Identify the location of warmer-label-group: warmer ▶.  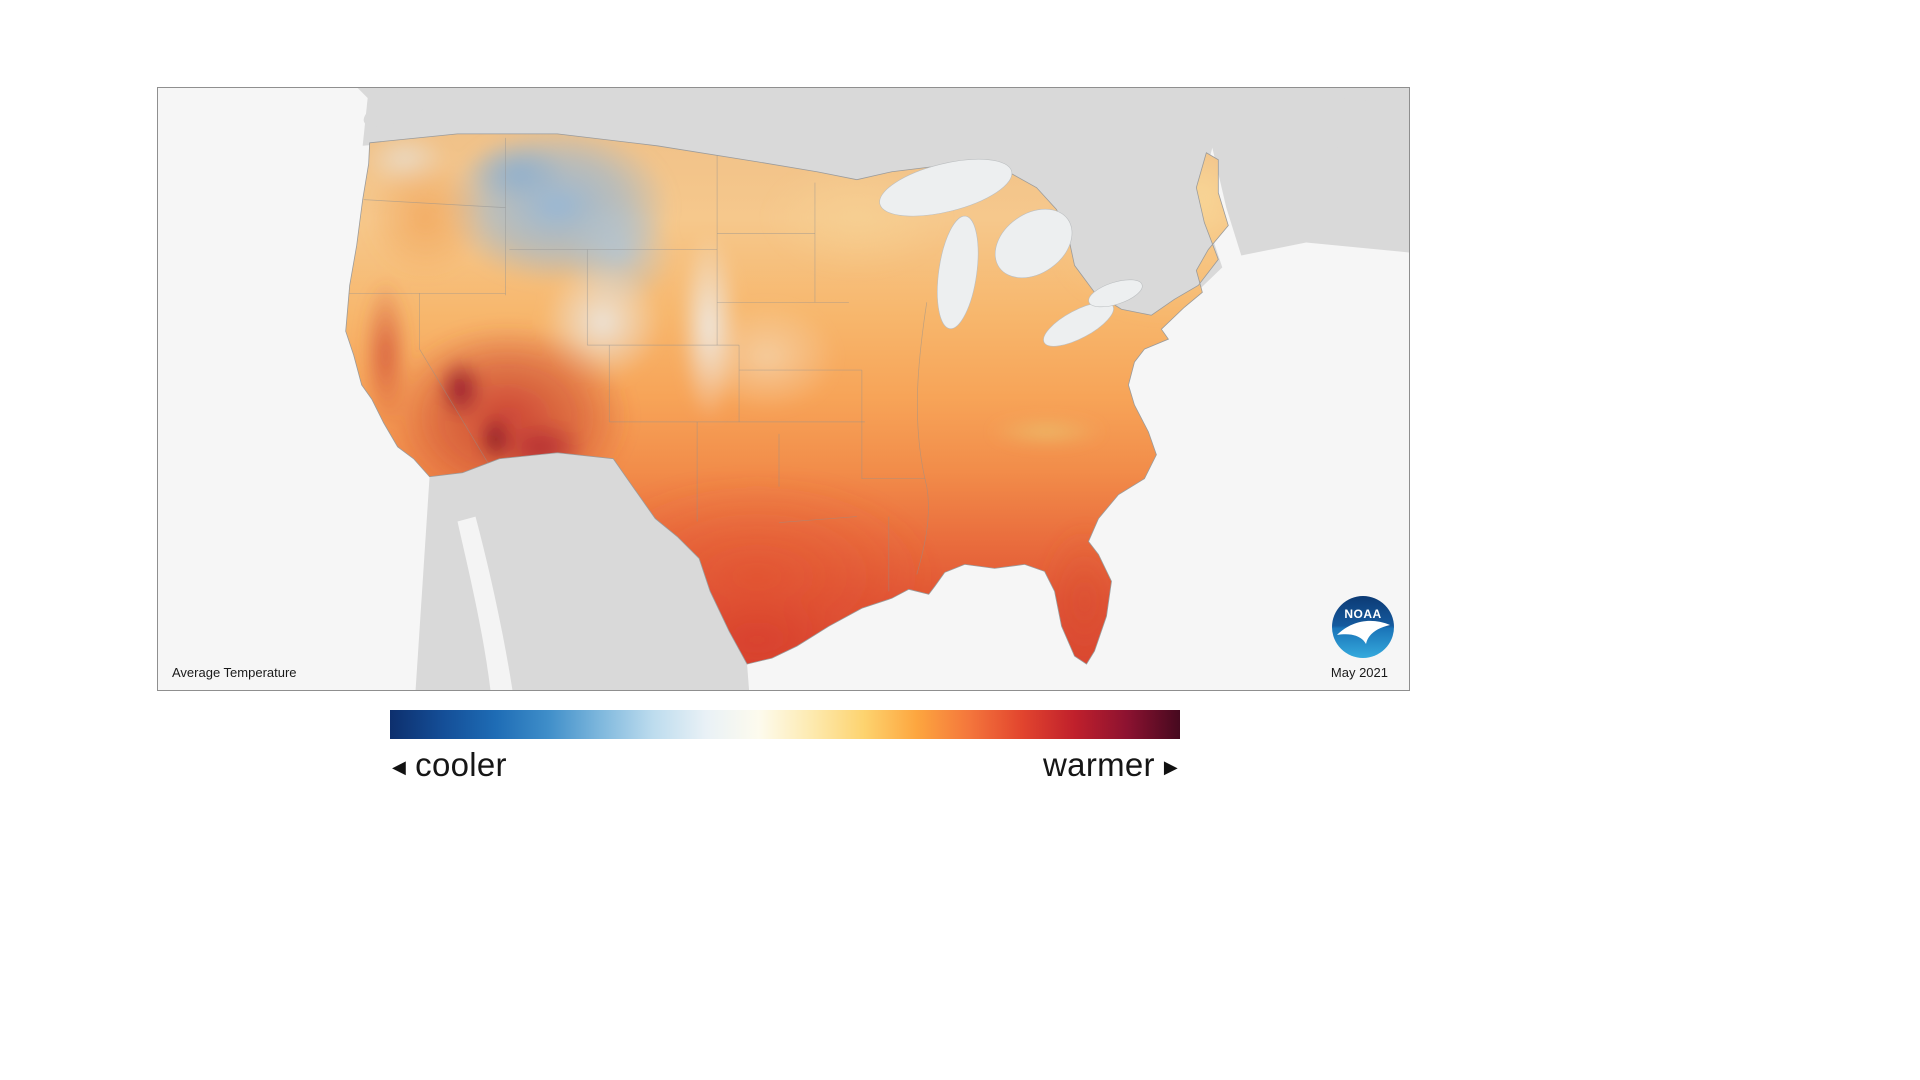
(1110, 765).